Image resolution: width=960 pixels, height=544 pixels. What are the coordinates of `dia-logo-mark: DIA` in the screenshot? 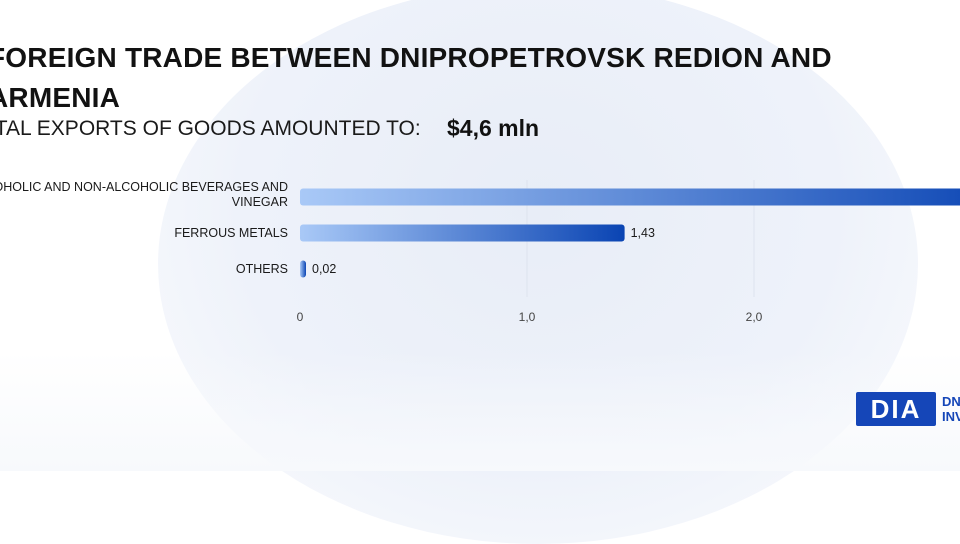 It's located at (896, 409).